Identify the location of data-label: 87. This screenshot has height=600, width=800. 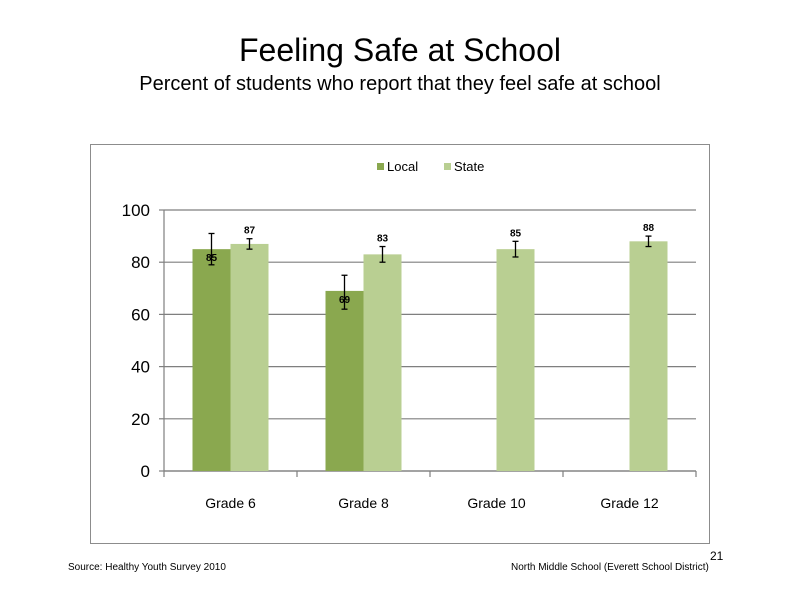
(250, 231).